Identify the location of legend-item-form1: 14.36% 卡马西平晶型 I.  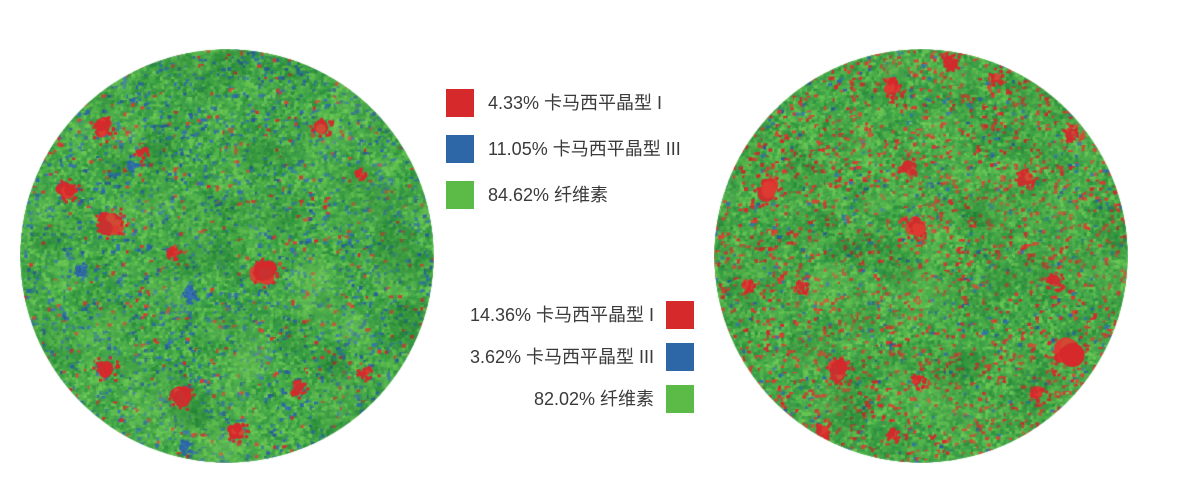
(575, 315).